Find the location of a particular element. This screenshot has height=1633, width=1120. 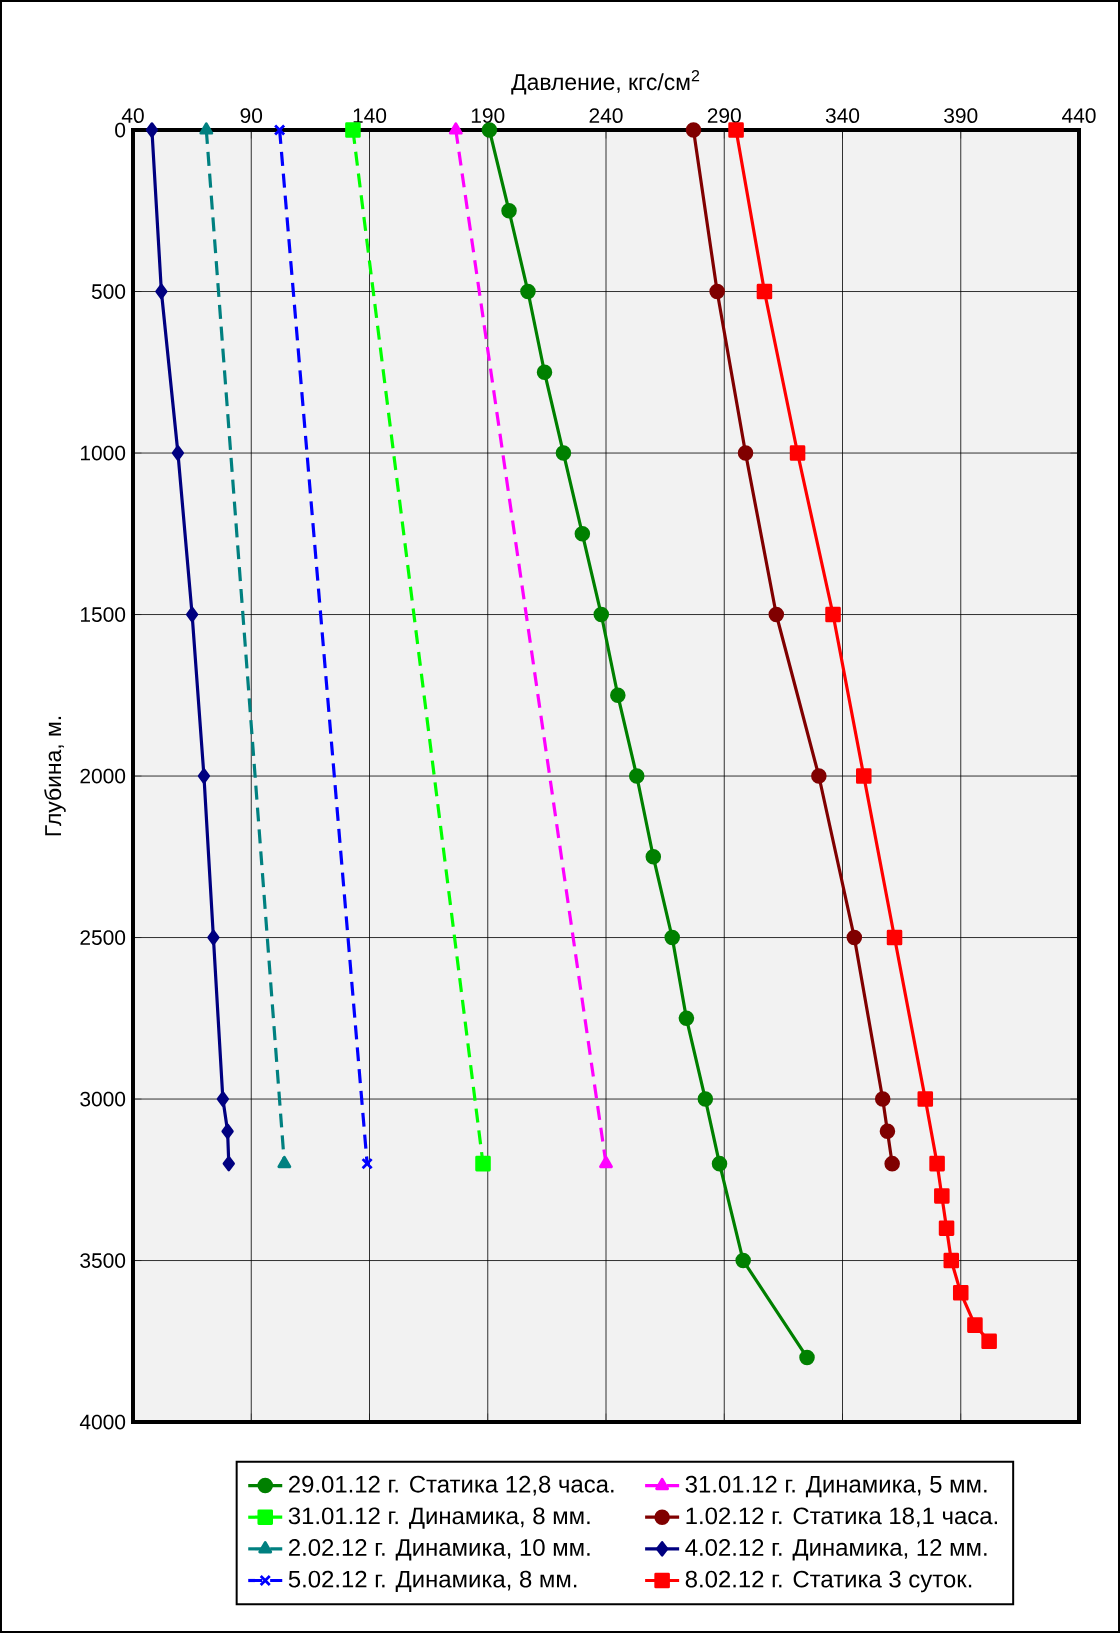

x-tick-label: 90 is located at coordinates (251, 115).